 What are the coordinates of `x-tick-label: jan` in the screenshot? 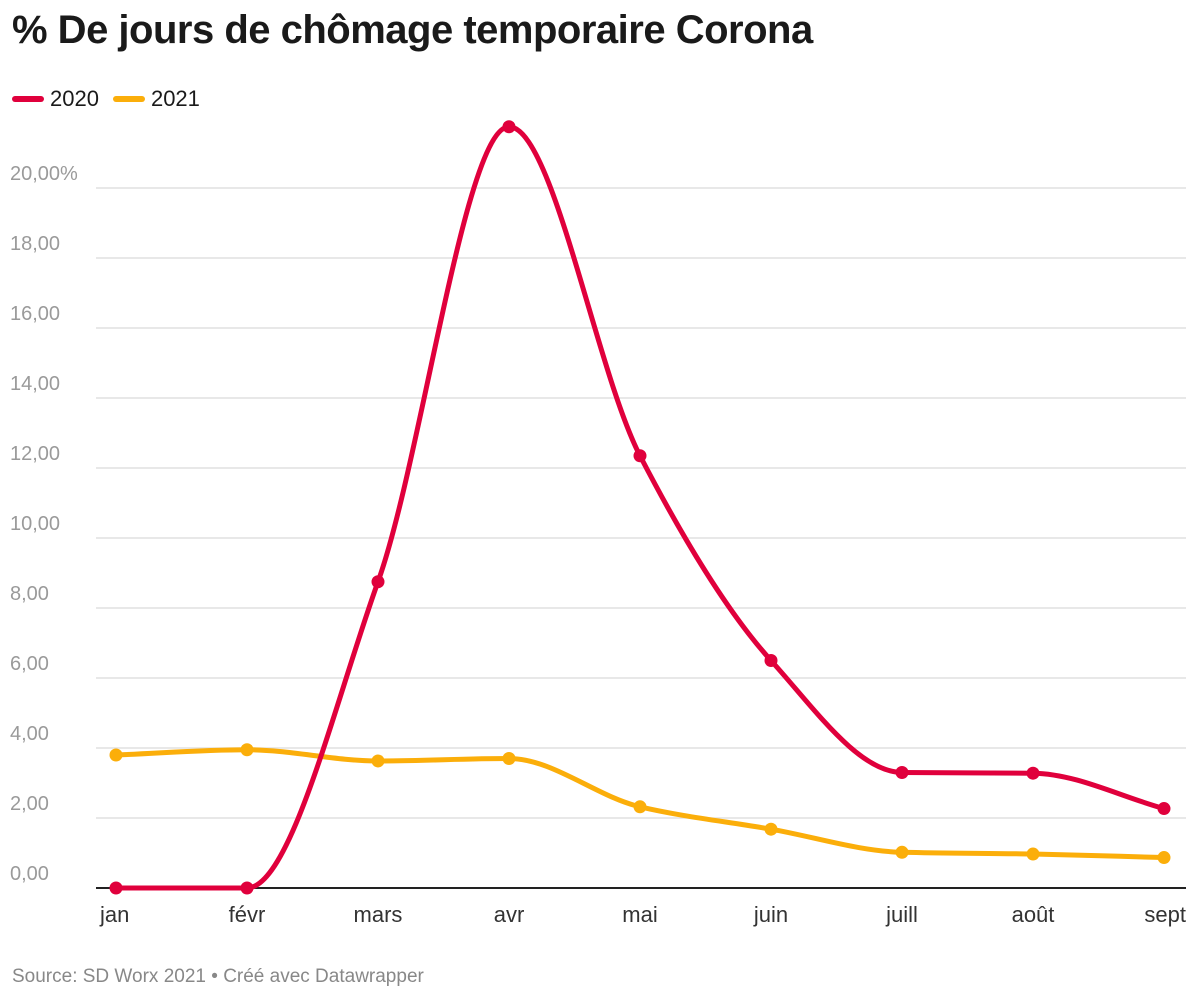 It's located at (114, 914).